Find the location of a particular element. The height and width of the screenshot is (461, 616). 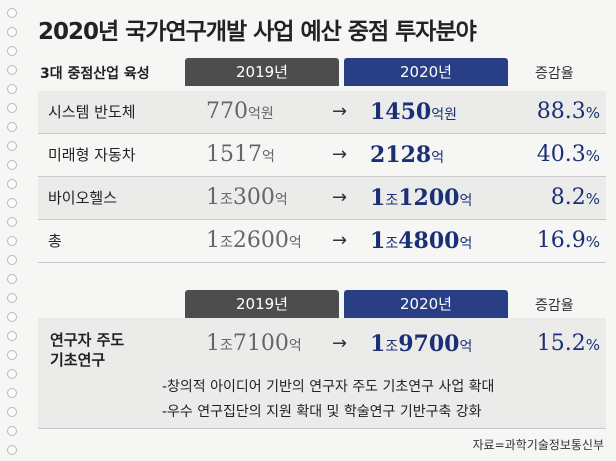

value-2019: 1조7100억 is located at coordinates (254, 343).